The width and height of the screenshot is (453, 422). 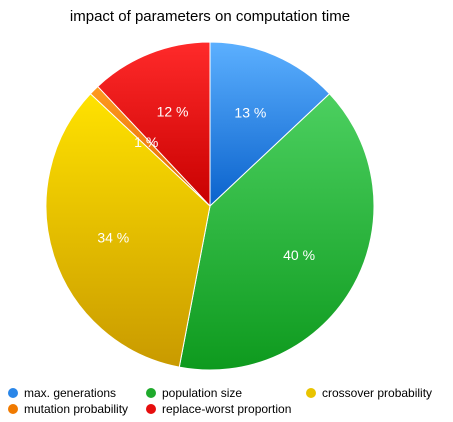 What do you see at coordinates (70, 393) in the screenshot?
I see `legend-label: max. generations` at bounding box center [70, 393].